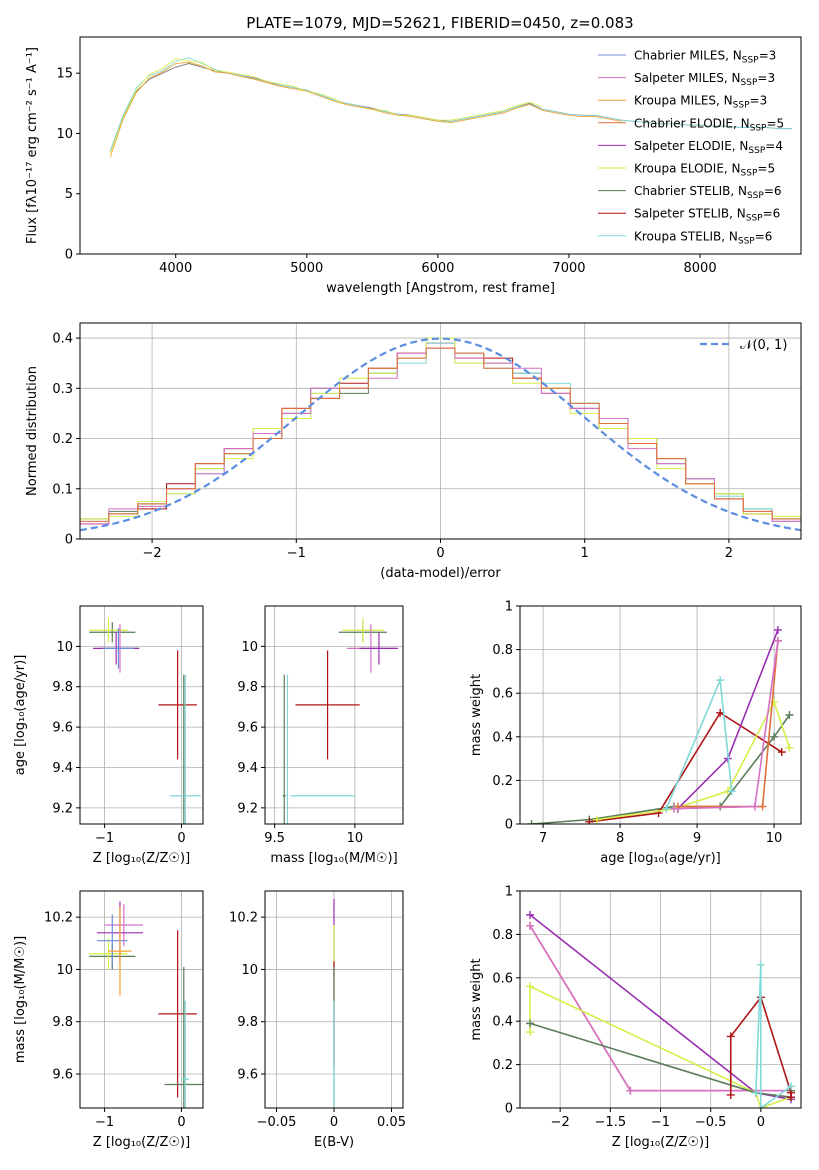 This screenshot has height=1170, width=819. What do you see at coordinates (763, 345) in the screenshot?
I see `legend-label: 𝒩(0, 1)` at bounding box center [763, 345].